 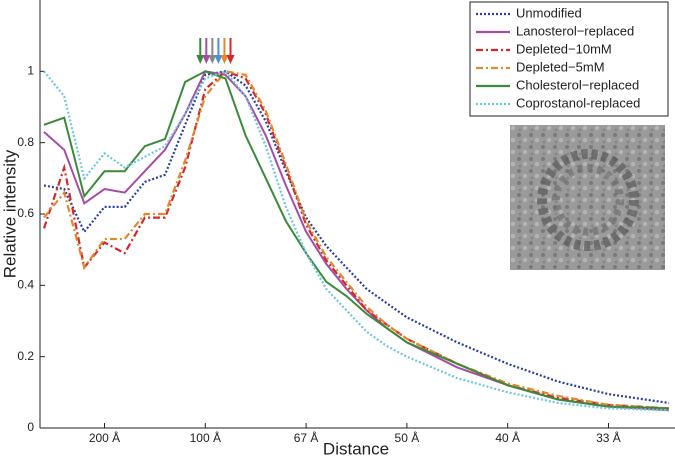 What do you see at coordinates (9, 213) in the screenshot?
I see `y-axis-label: Relative intensity` at bounding box center [9, 213].